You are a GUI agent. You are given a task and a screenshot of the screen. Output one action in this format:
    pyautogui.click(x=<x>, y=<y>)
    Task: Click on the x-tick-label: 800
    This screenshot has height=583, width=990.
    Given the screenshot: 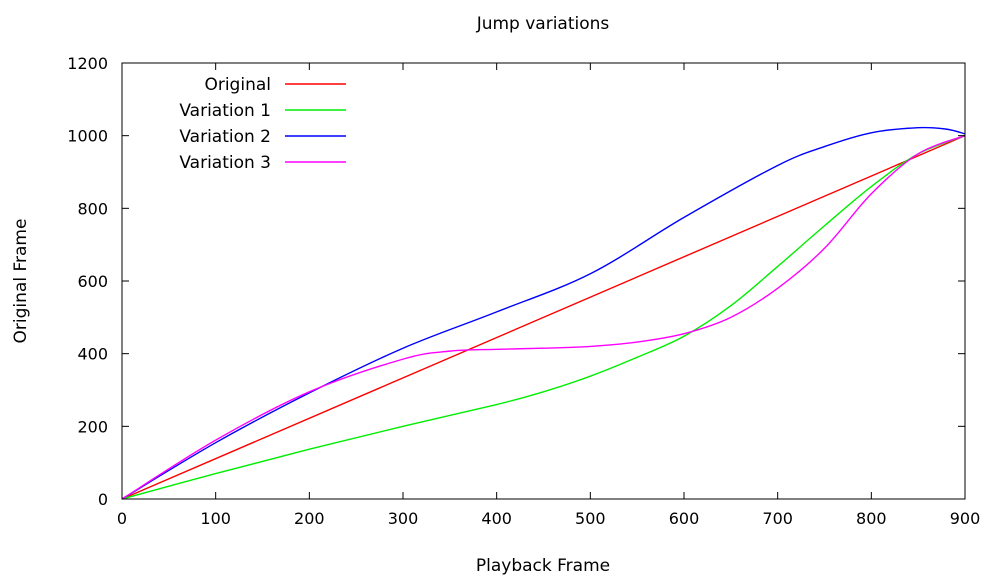 What is the action you would take?
    pyautogui.click(x=871, y=518)
    